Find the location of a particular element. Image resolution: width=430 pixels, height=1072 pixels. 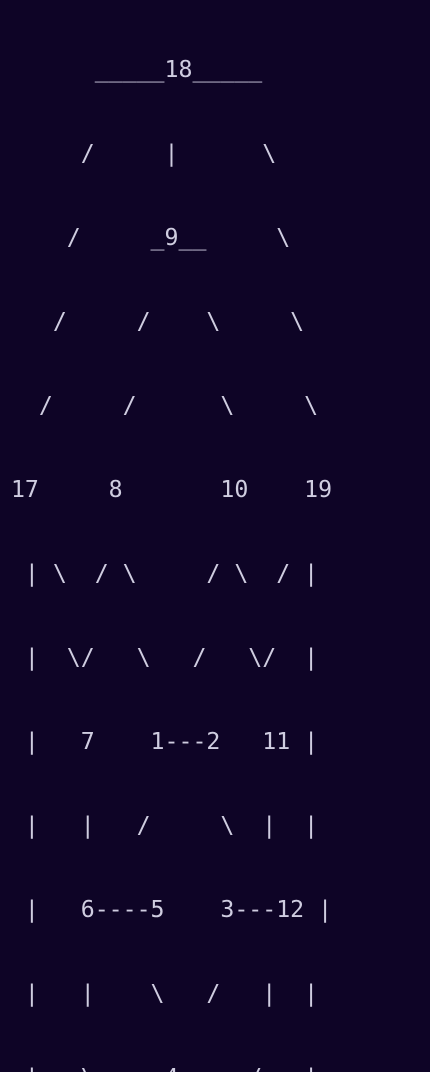

graph-line-4: / / \ \ is located at coordinates (152, 321).